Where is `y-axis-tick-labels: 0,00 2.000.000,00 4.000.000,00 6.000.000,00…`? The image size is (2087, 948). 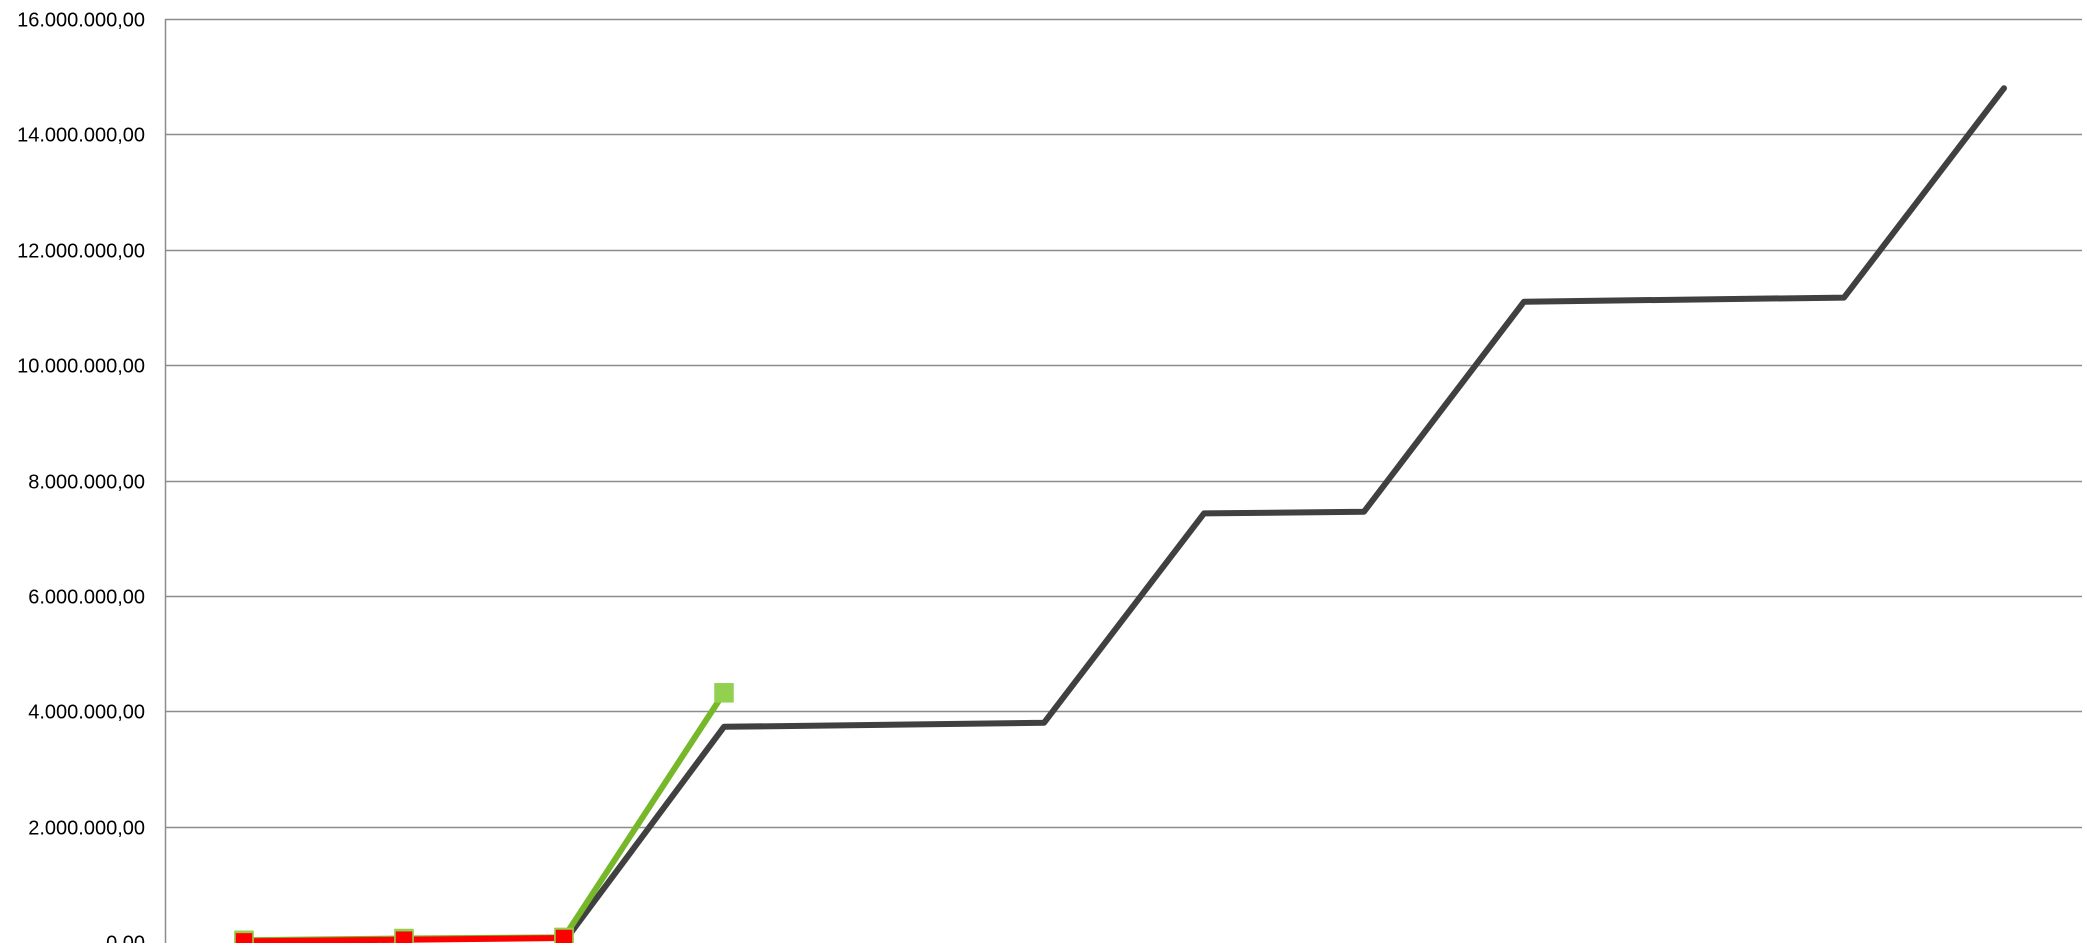 y-axis-tick-labels: 0,00 2.000.000,00 4.000.000,00 6.000.000,00… is located at coordinates (81, 479).